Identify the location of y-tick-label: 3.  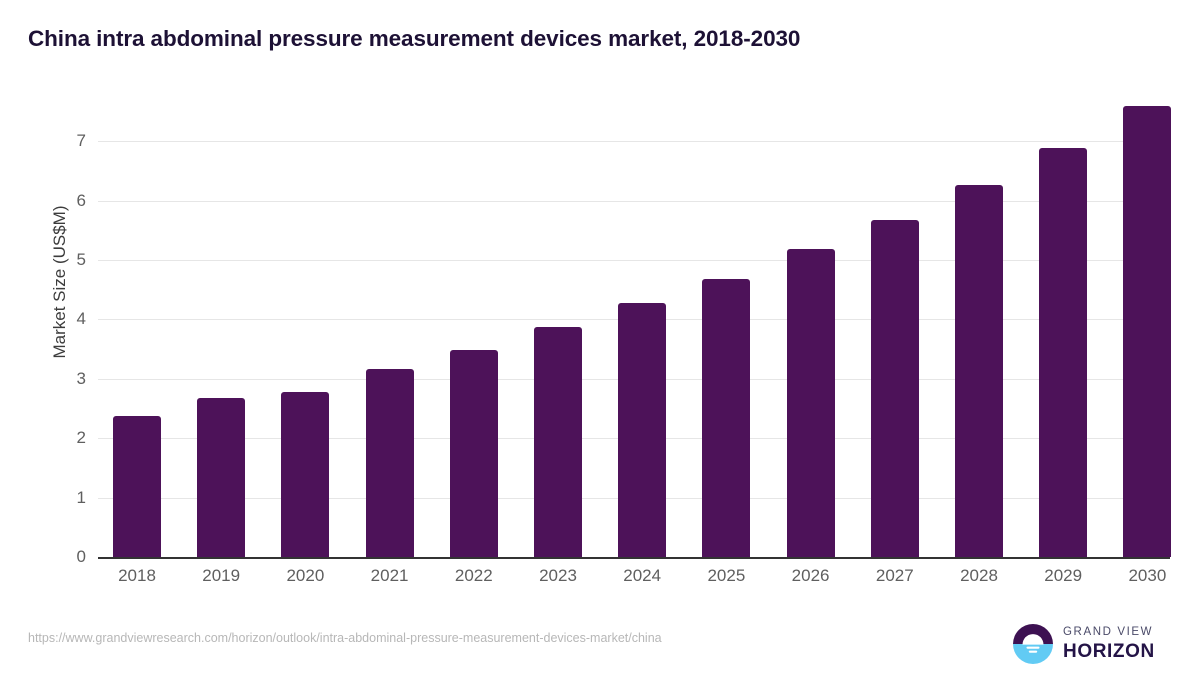
(81, 378).